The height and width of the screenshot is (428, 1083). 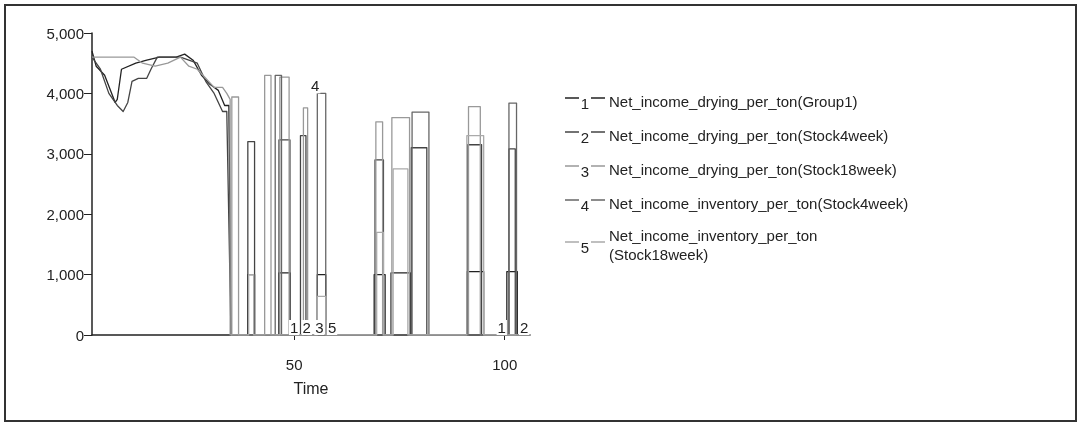 I want to click on text: 4, so click(x=585, y=205).